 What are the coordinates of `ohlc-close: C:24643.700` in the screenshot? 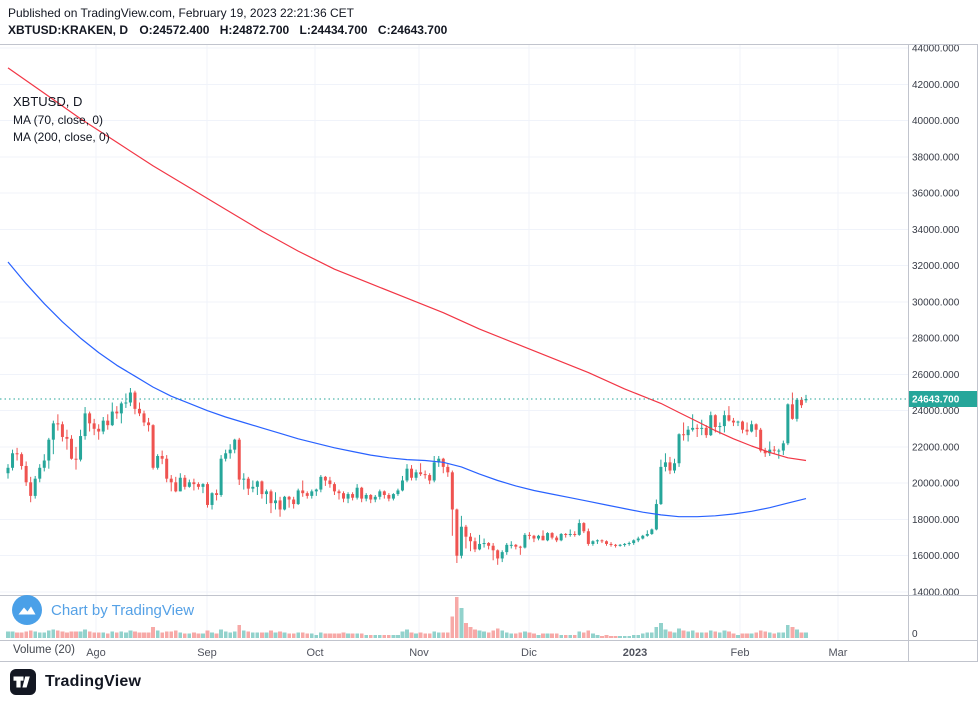 It's located at (412, 30).